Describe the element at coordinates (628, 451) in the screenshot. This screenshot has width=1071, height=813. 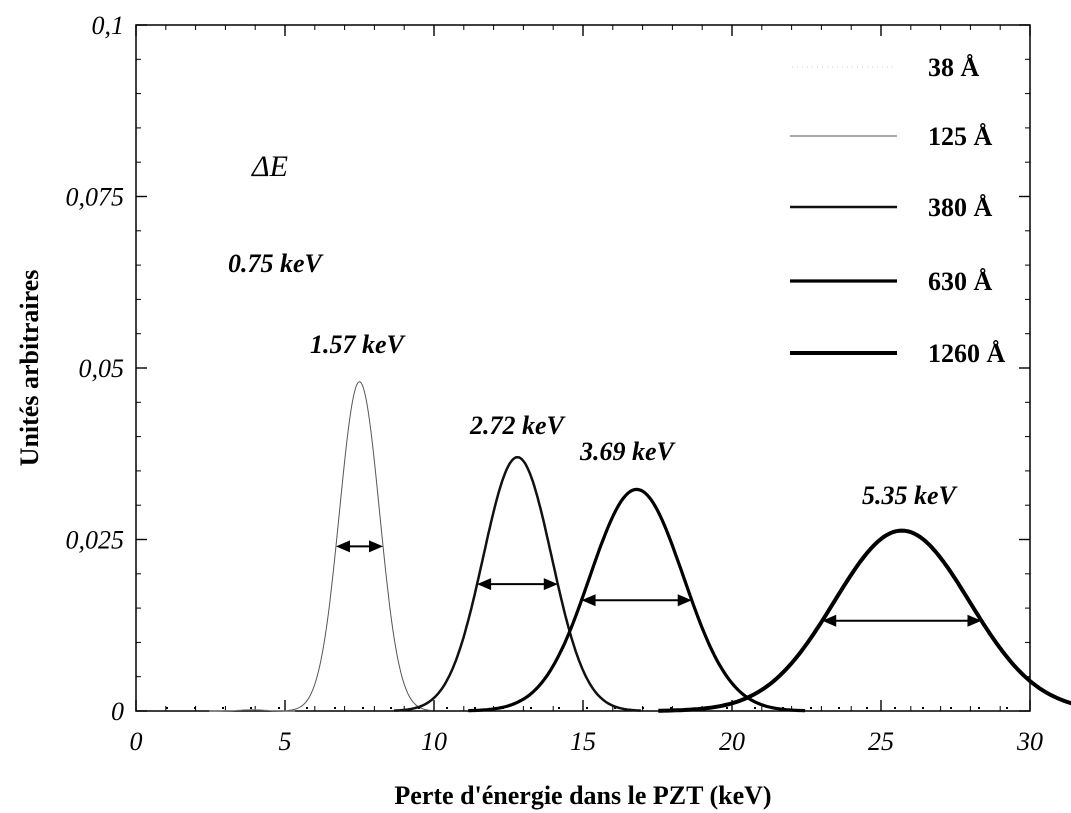
I see `fwhm-label: 3.69 keV` at that location.